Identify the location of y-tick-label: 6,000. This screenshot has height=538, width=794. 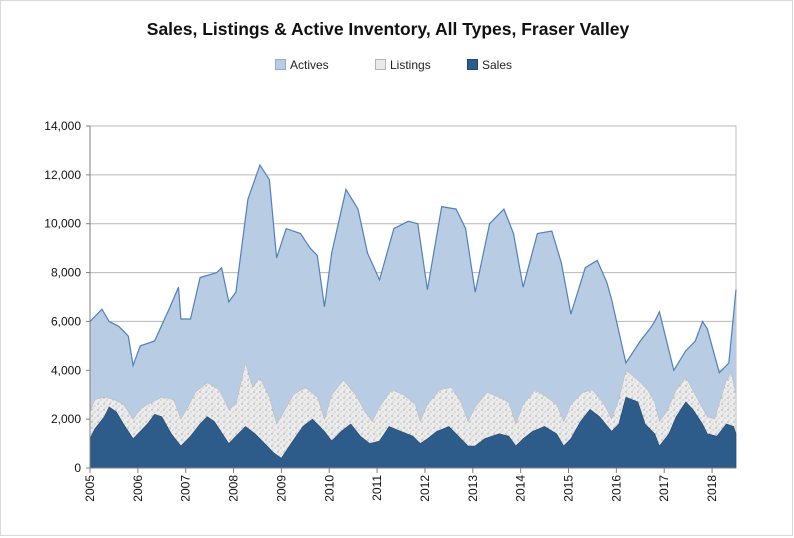
(66, 321).